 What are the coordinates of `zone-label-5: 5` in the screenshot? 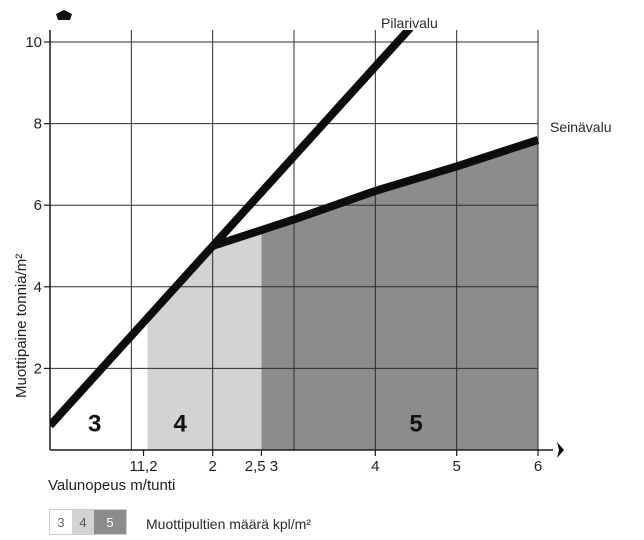 It's located at (415, 423).